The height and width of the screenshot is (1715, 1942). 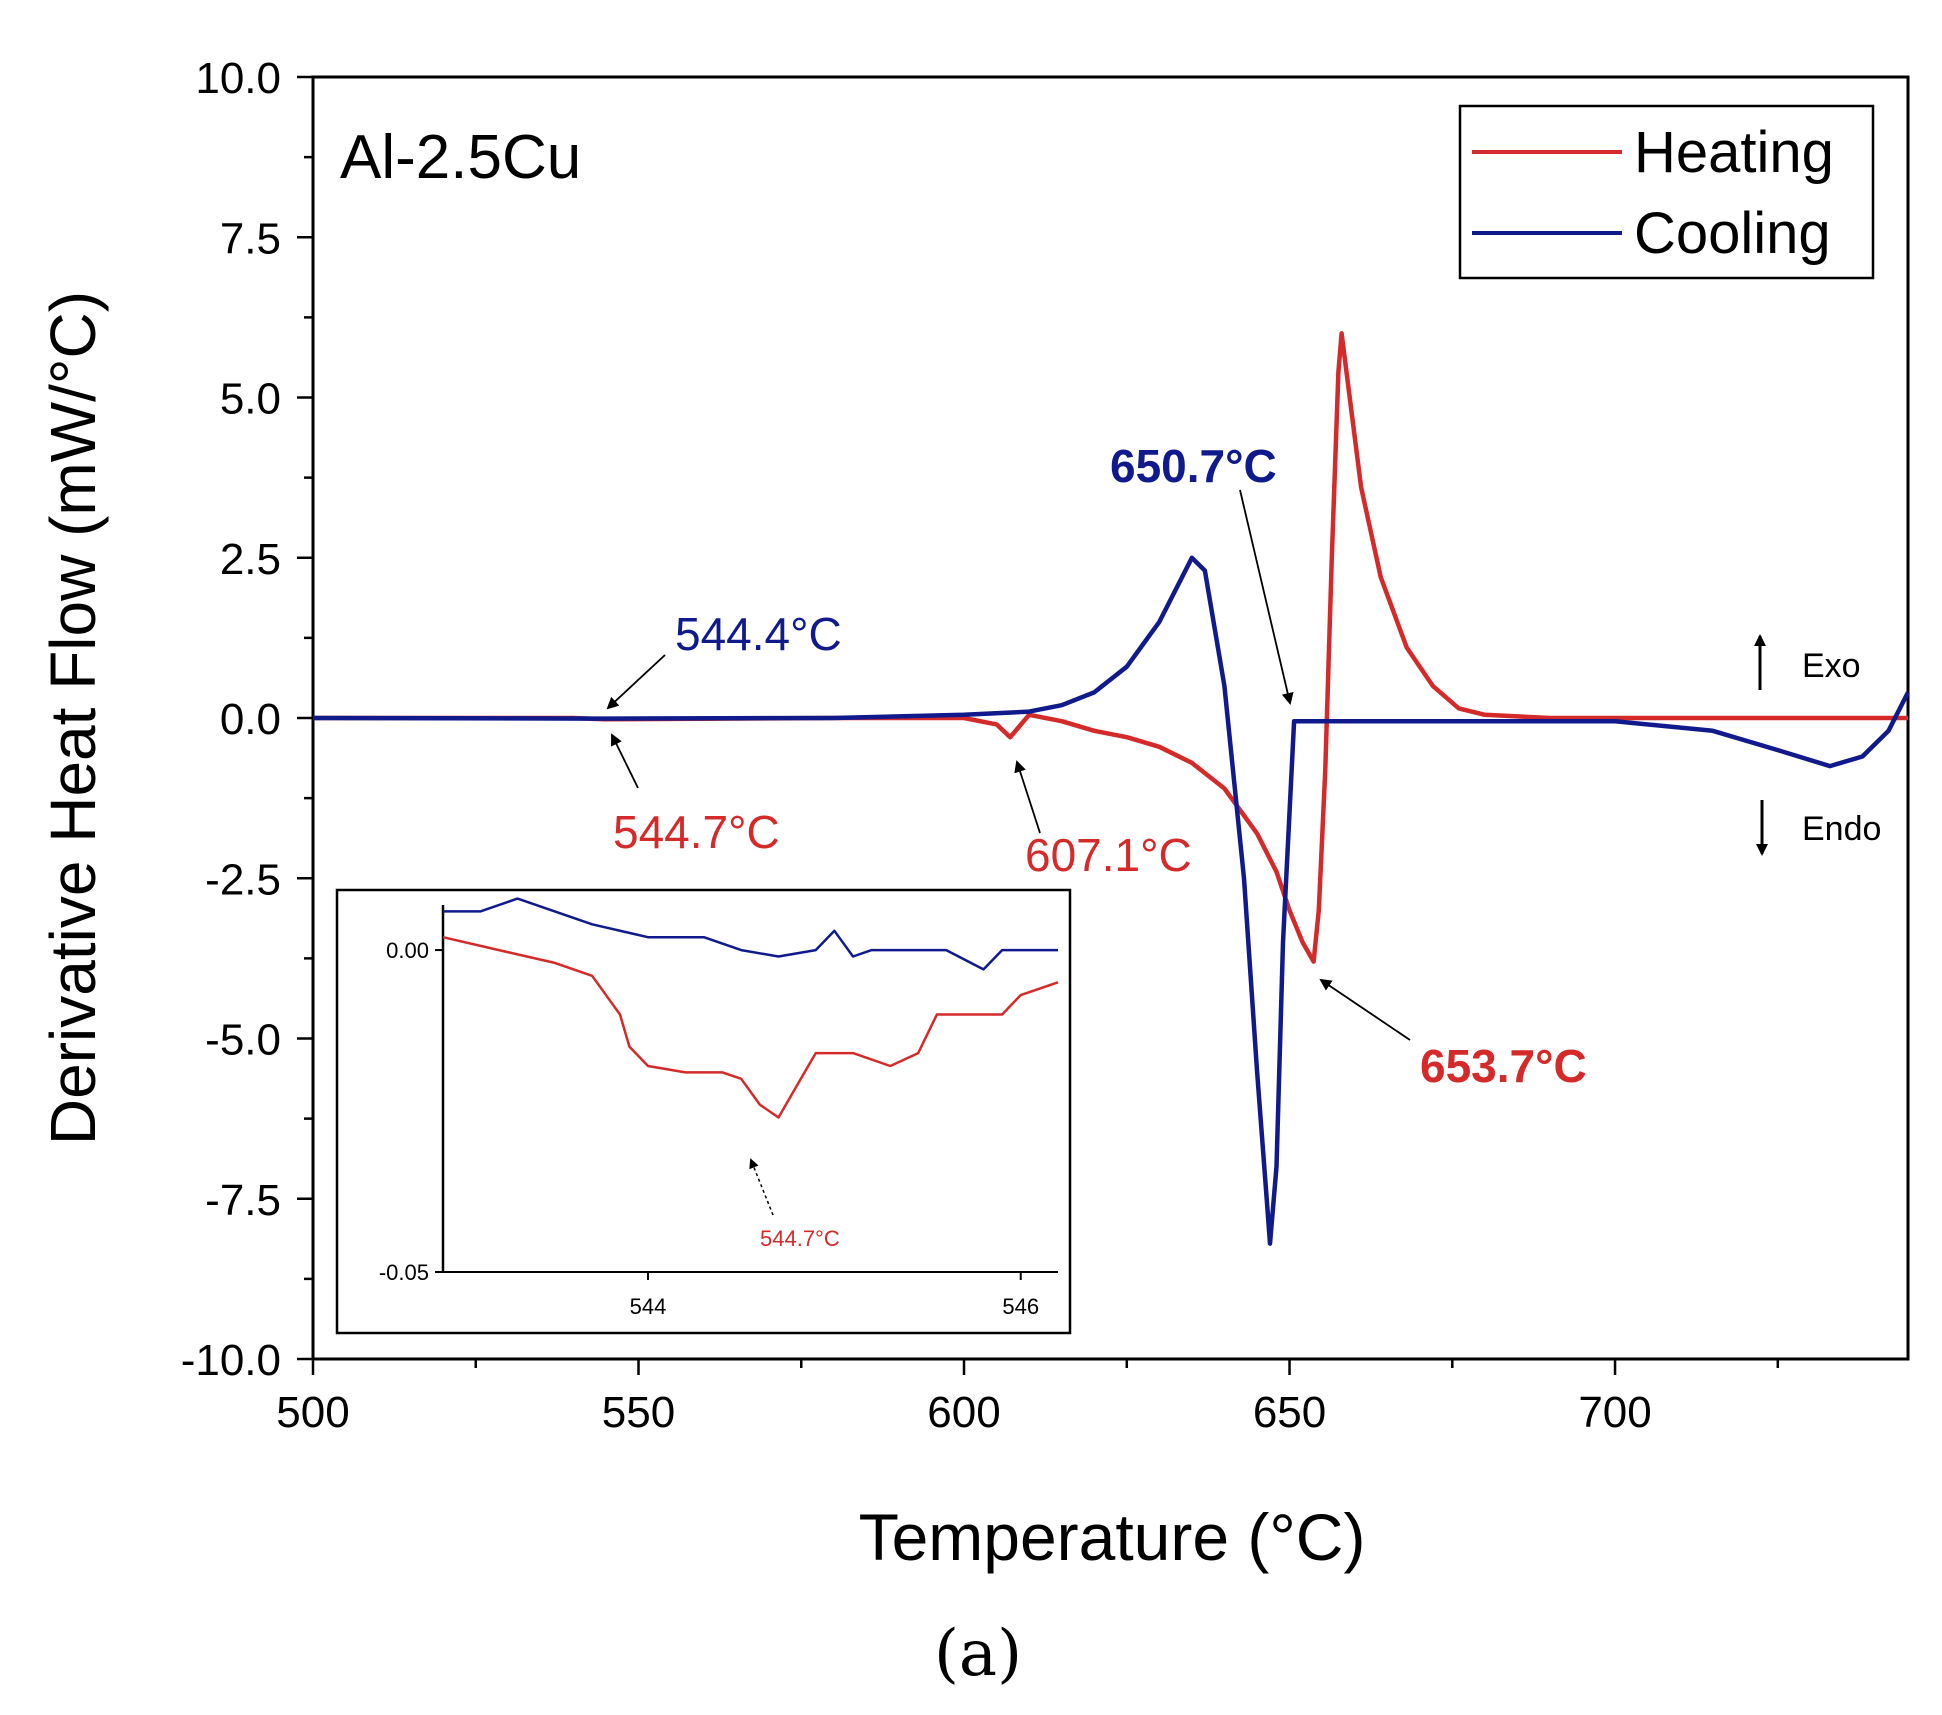 What do you see at coordinates (1020, 1306) in the screenshot?
I see `inset-x-tick-label: 546` at bounding box center [1020, 1306].